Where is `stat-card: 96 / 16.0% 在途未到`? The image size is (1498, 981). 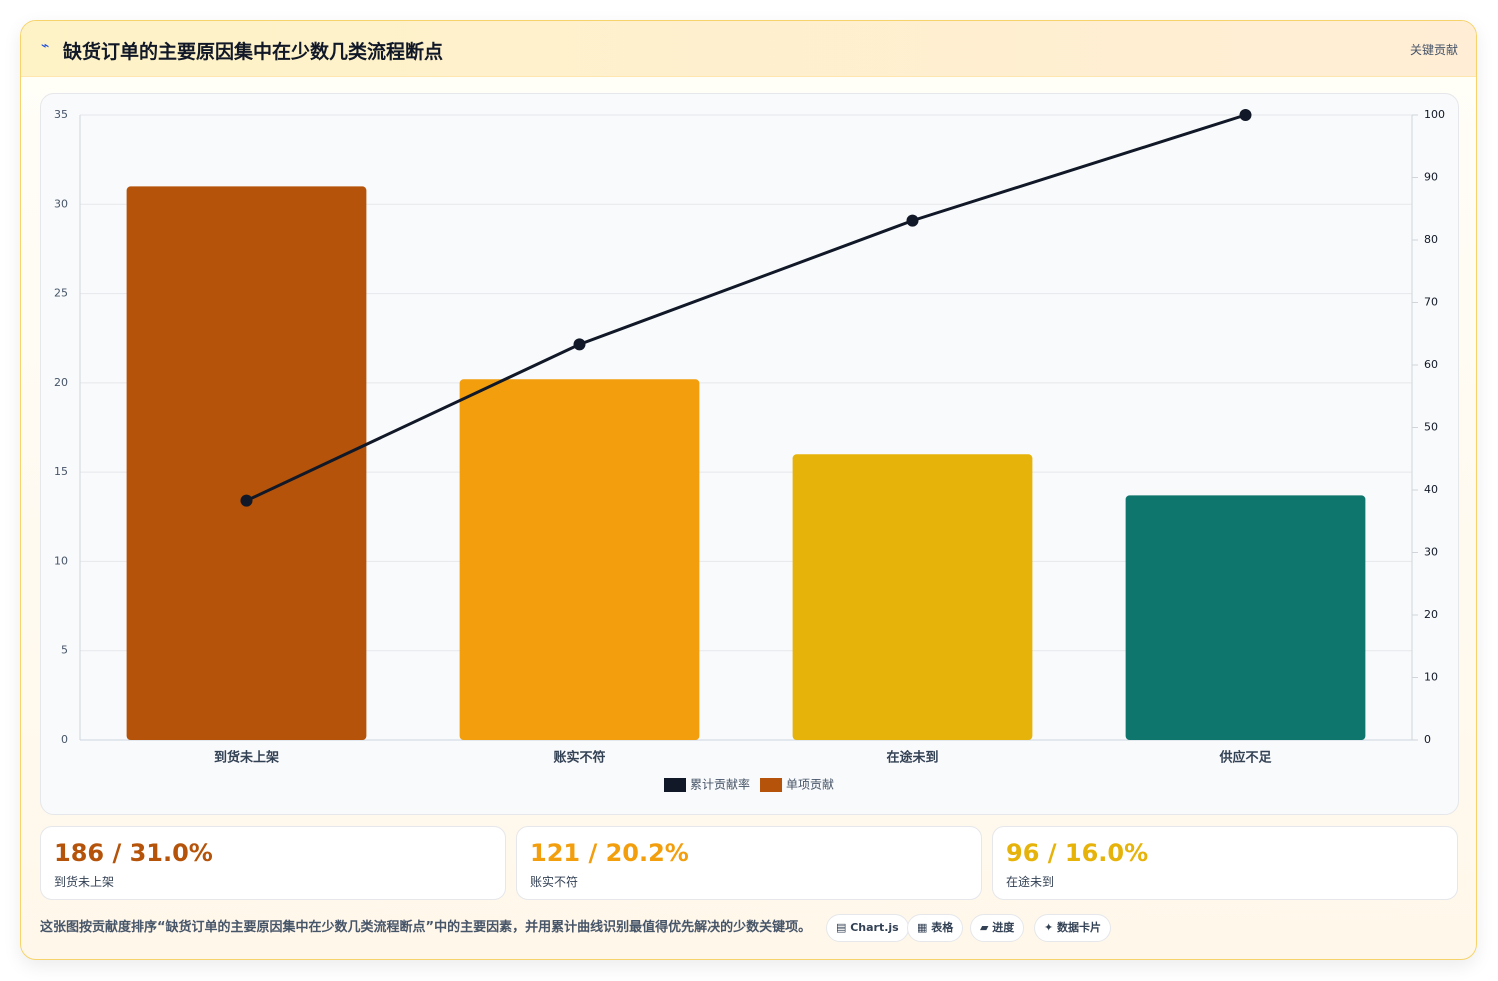
stat-card: 96 / 16.0% 在途未到 is located at coordinates (1225, 863).